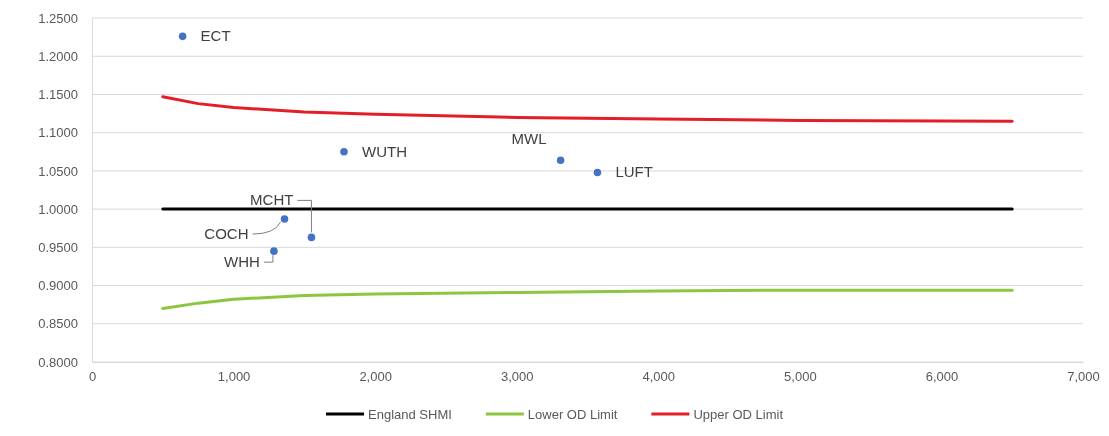 The width and height of the screenshot is (1109, 436). Describe the element at coordinates (384, 151) in the screenshot. I see `annotation: WUTH` at that location.